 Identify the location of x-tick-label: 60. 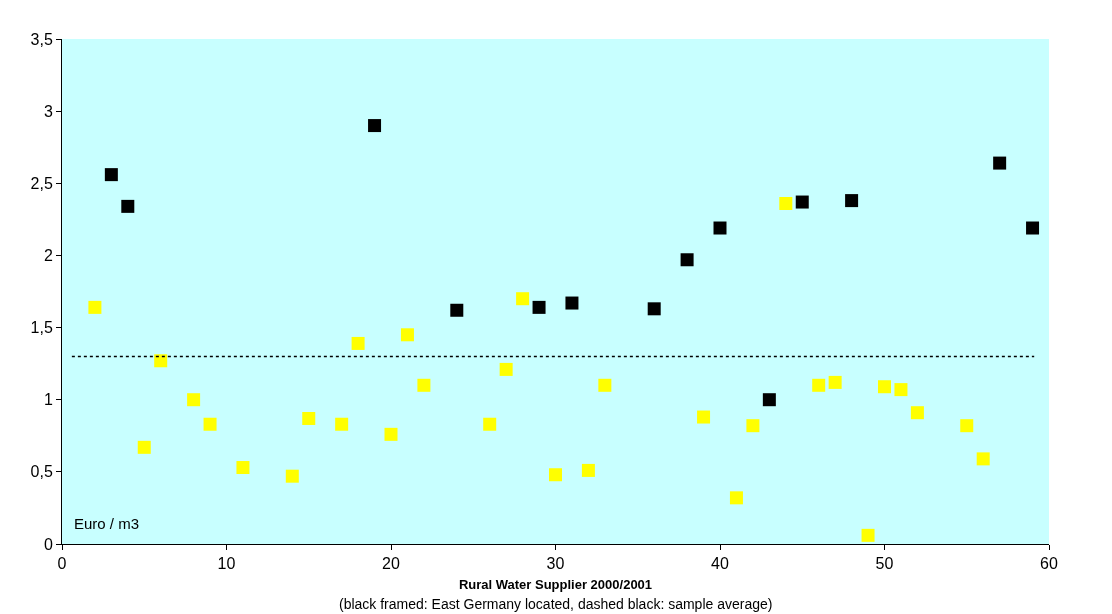
(1049, 564).